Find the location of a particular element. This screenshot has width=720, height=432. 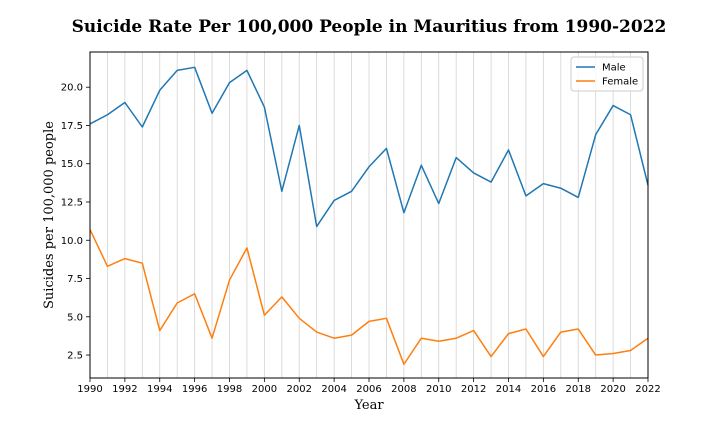

y-tick-label: 7.5 is located at coordinates (75, 279).